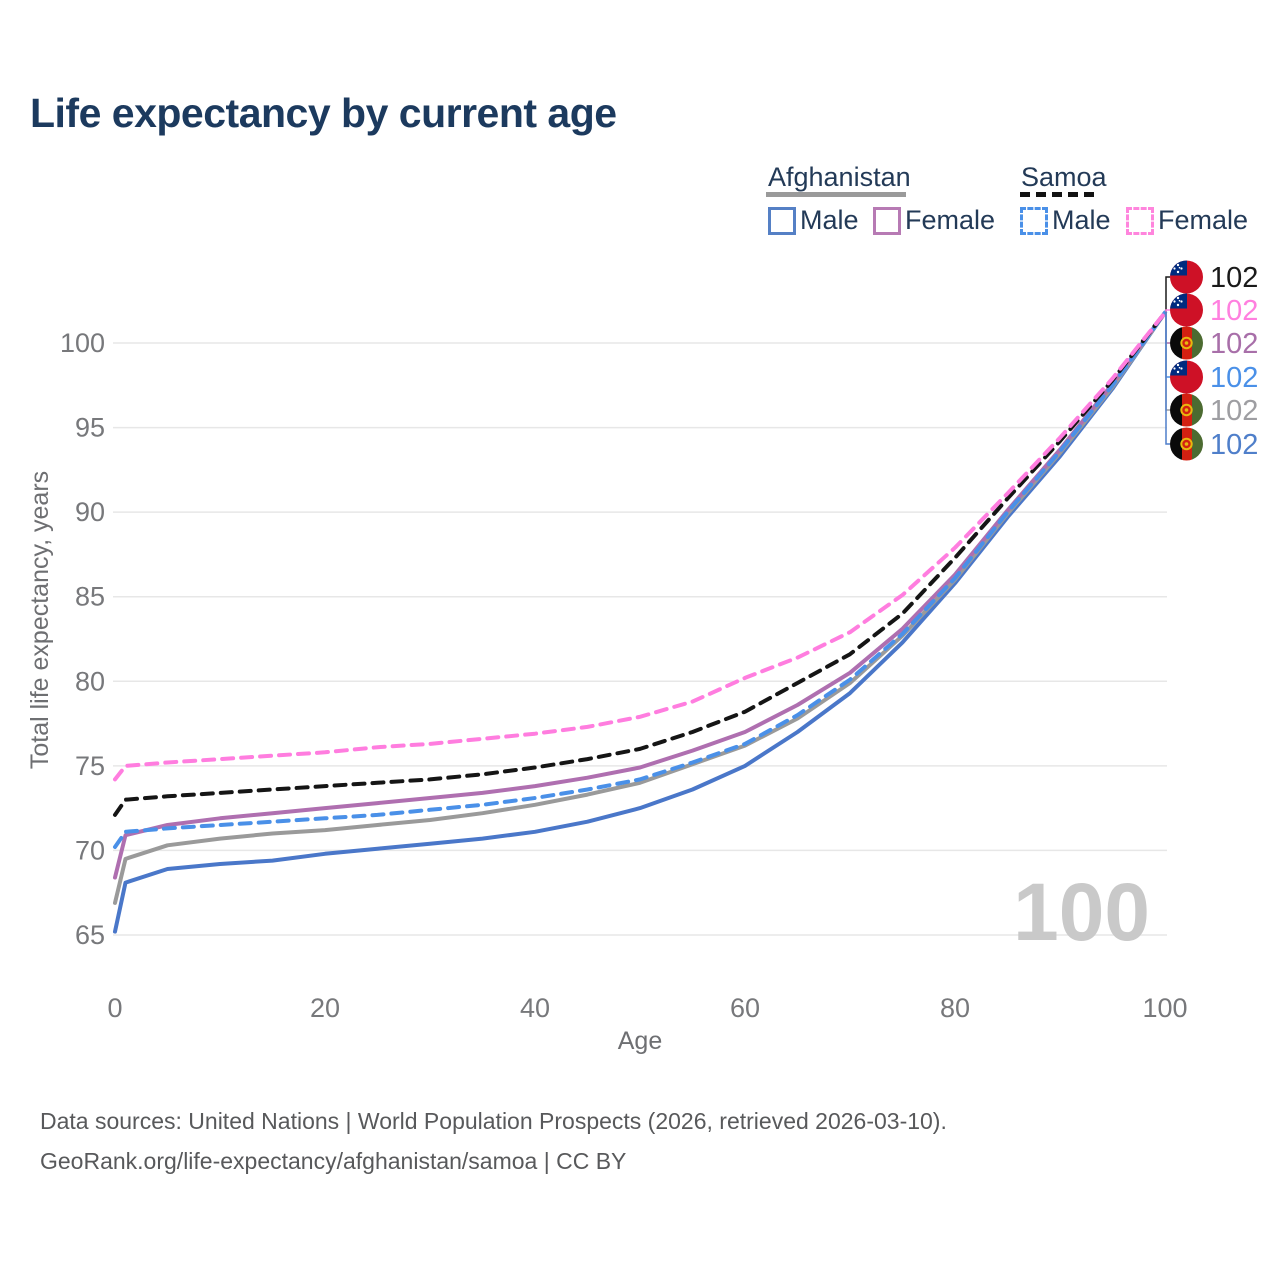  I want to click on legend-label-afghanistan-female: Female, so click(950, 220).